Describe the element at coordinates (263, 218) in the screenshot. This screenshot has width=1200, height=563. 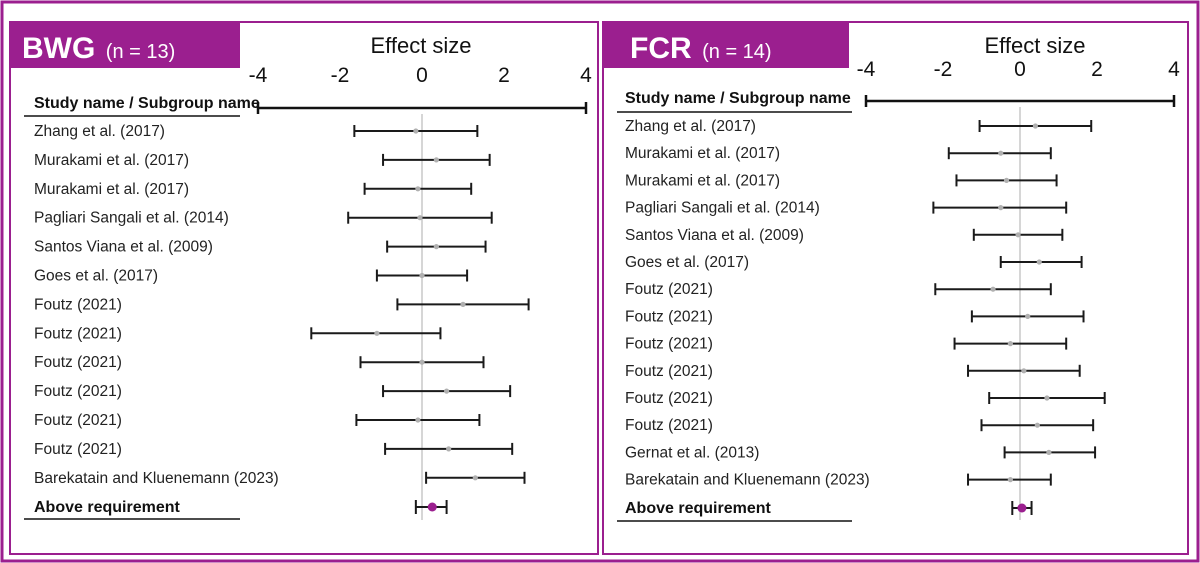
I see `bwg-study-row: Pagliari Sangali et al. (2014)` at that location.